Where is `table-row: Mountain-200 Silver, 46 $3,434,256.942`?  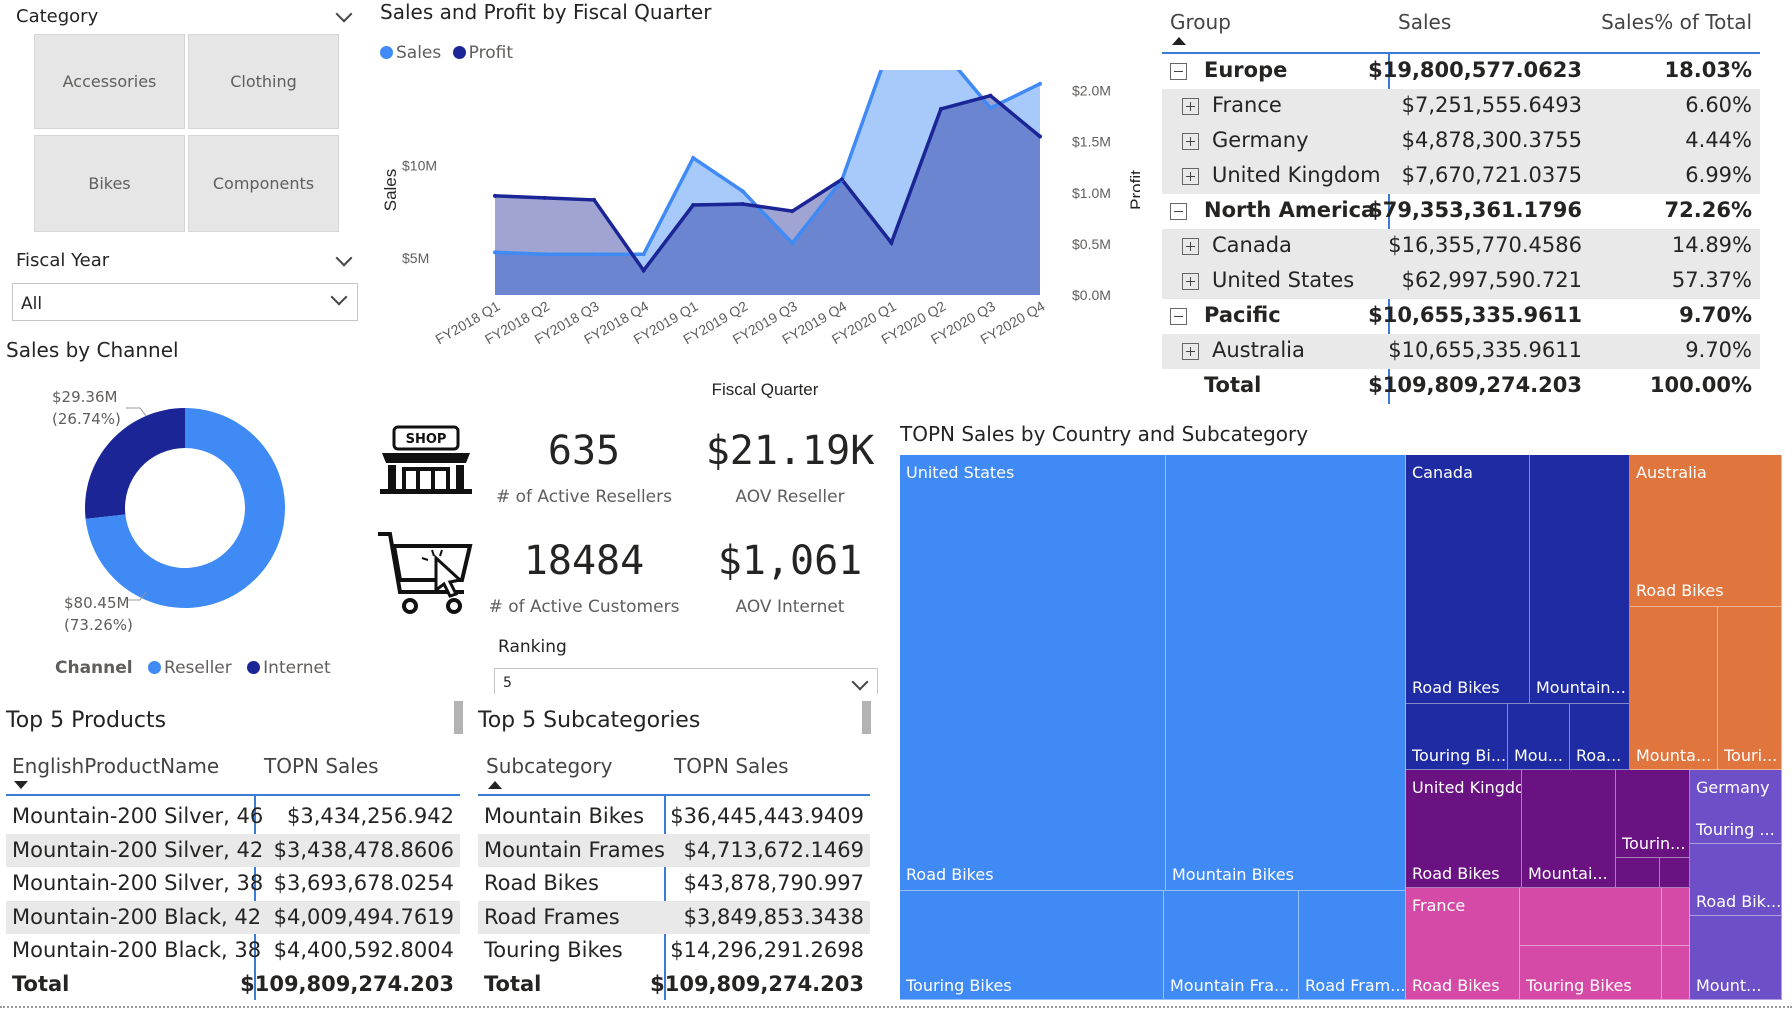 table-row: Mountain-200 Silver, 46 $3,434,256.942 is located at coordinates (233, 817).